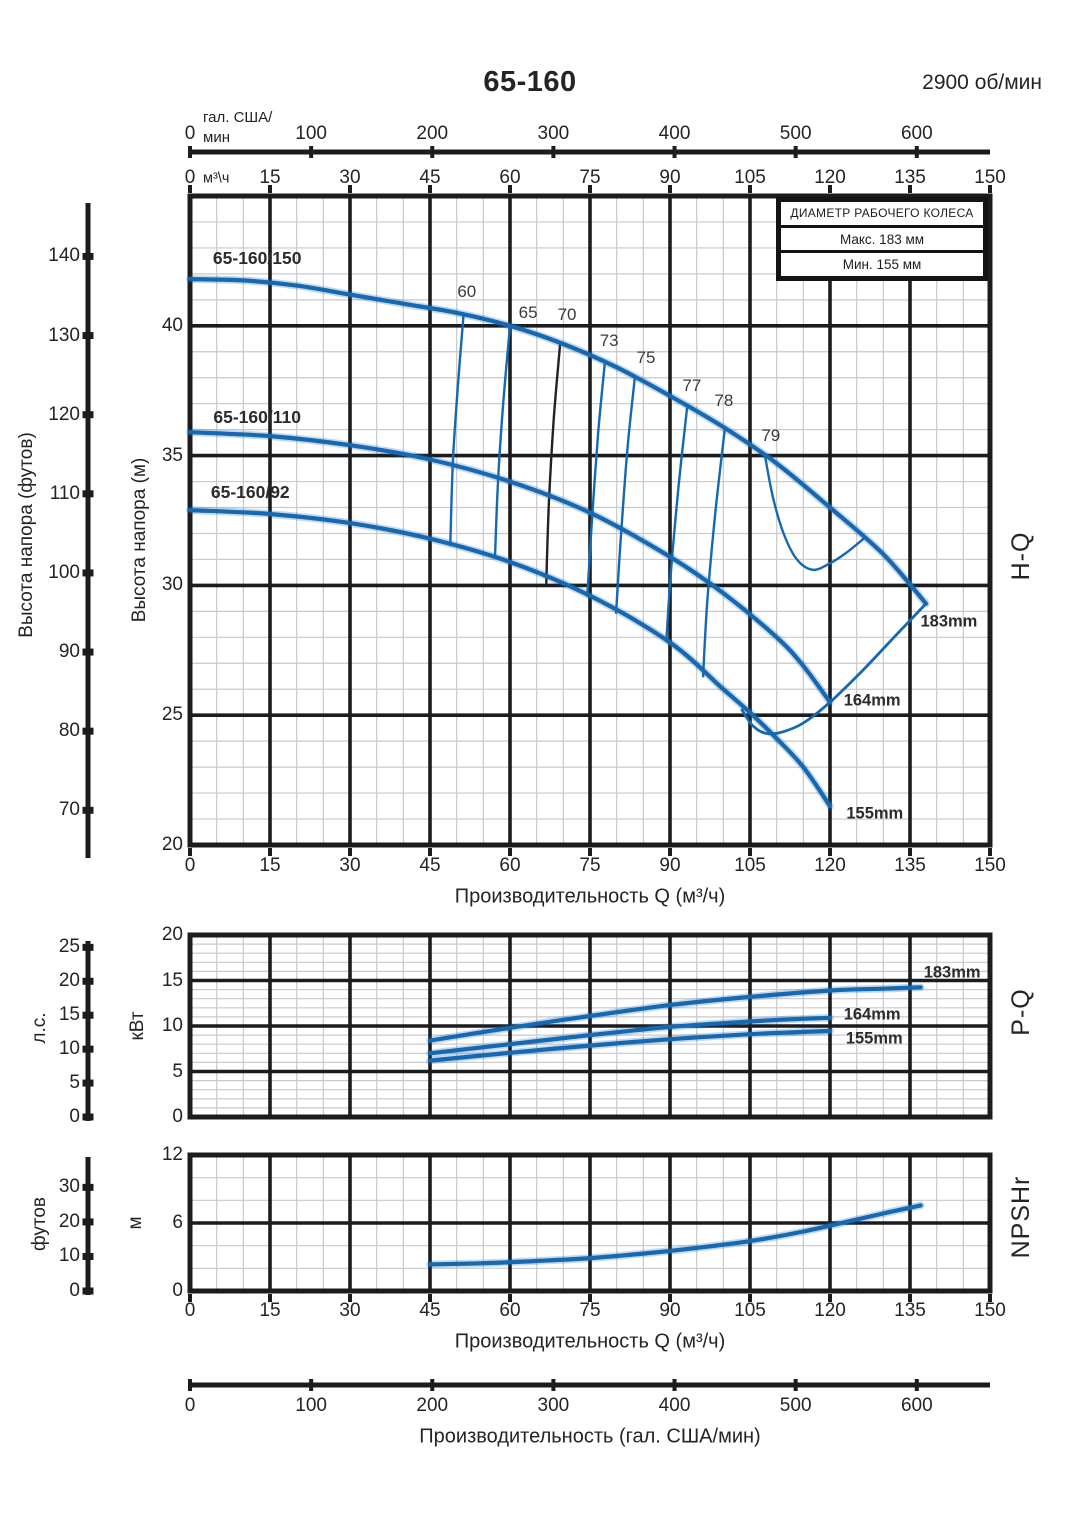 The image size is (1088, 1538). Describe the element at coordinates (670, 178) in the screenshot. I see `m3h-top-tick: 90` at that location.